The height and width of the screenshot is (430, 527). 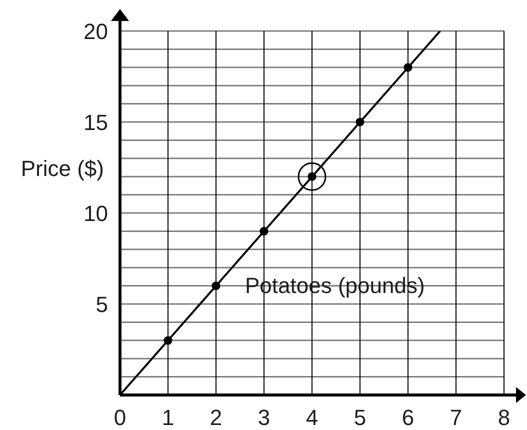 What do you see at coordinates (62, 168) in the screenshot?
I see `y-axis-title: Price ($)` at bounding box center [62, 168].